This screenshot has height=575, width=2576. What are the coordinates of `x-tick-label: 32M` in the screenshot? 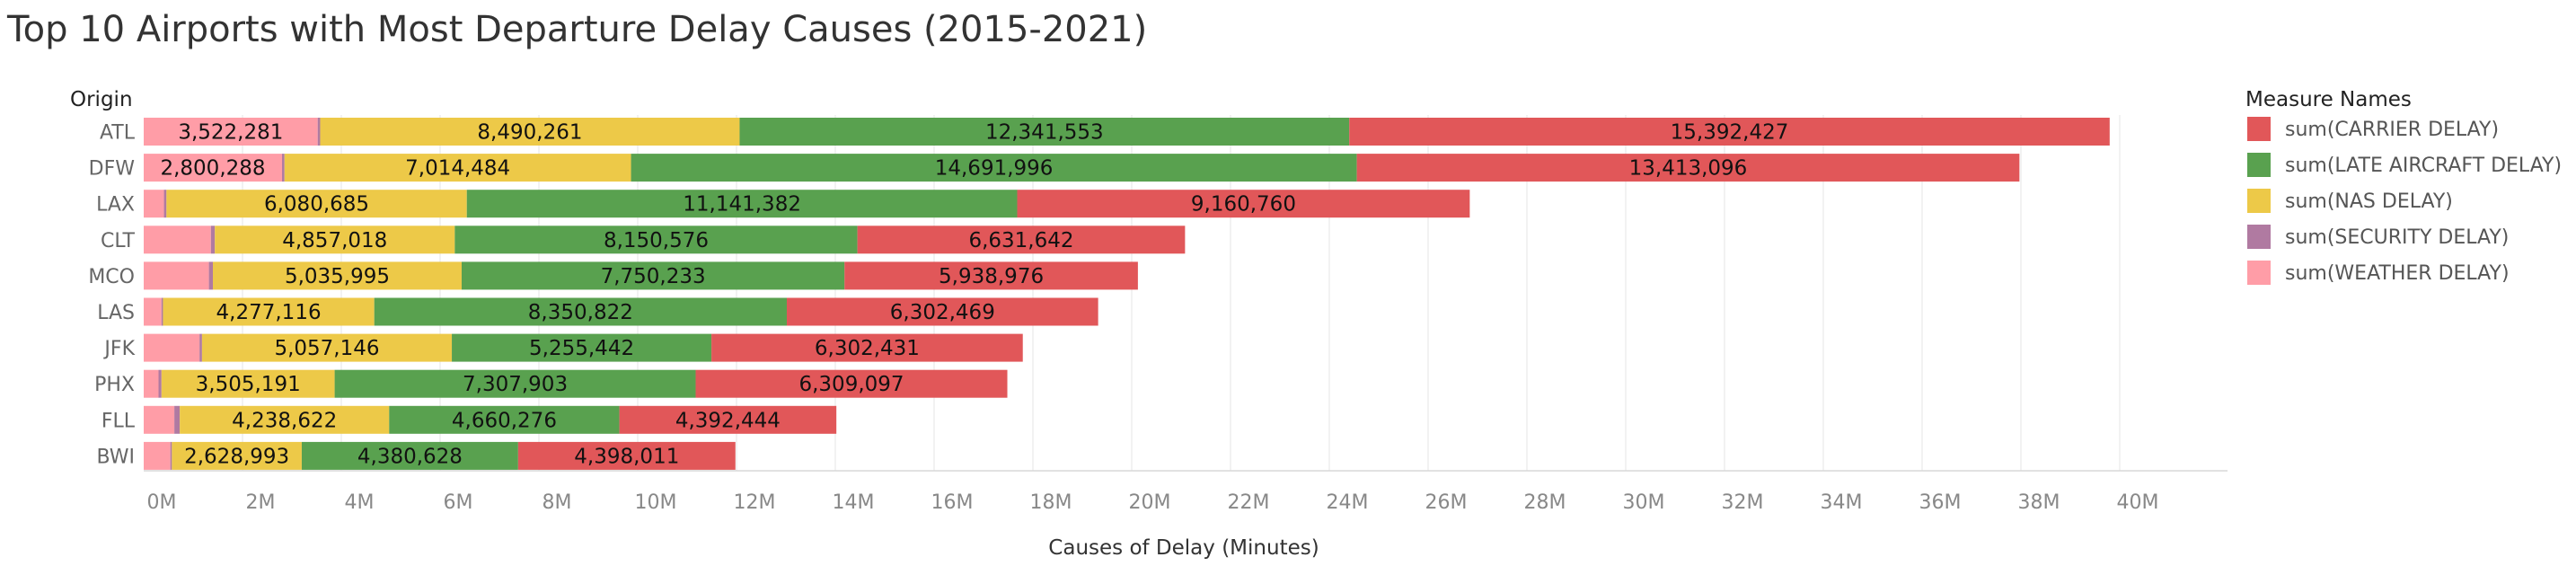 It's located at (1743, 503).